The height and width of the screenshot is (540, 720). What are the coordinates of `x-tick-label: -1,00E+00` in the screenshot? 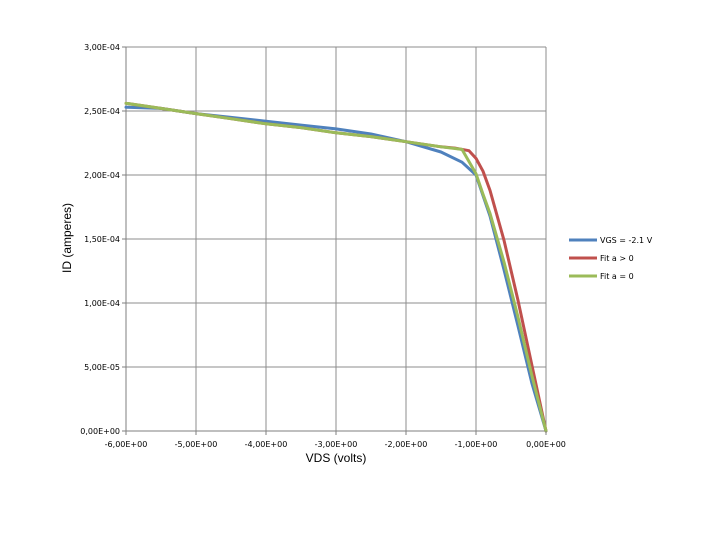 It's located at (476, 444).